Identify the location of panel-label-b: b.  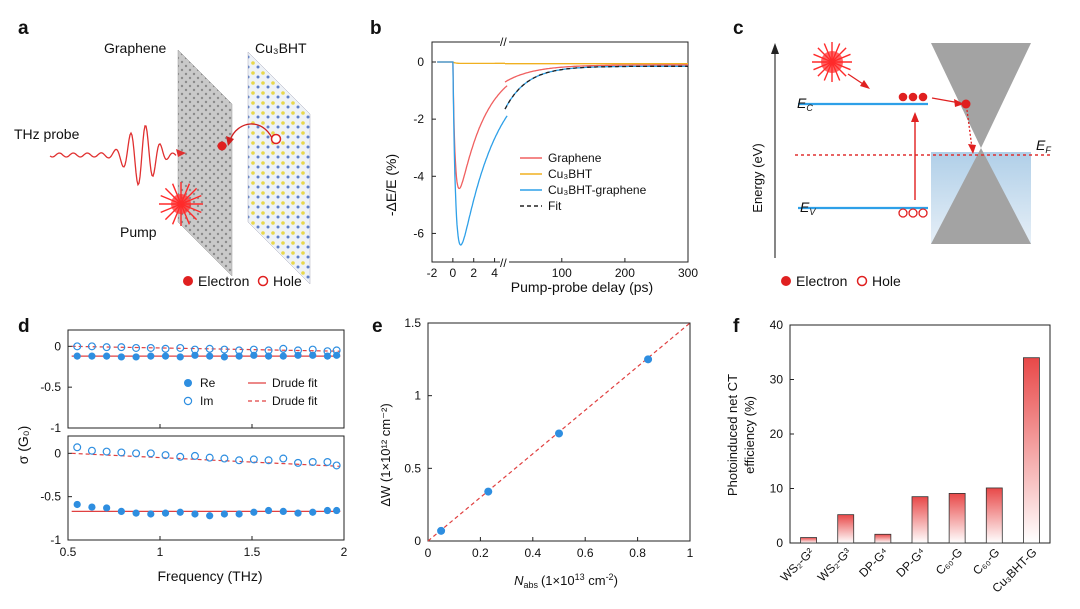
(376, 28).